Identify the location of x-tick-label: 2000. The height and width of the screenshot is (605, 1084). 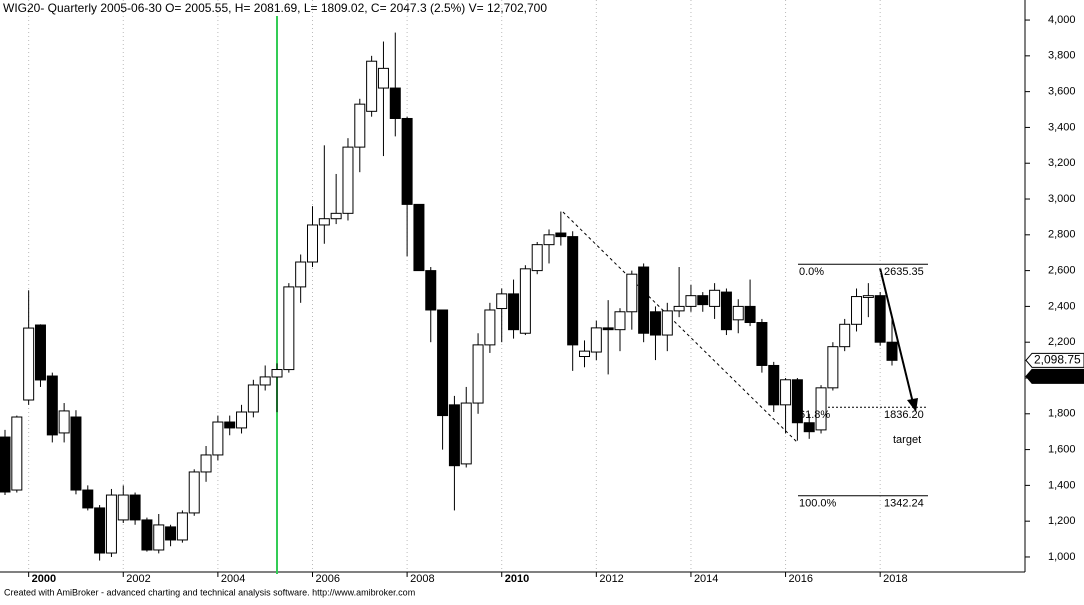
(44, 579).